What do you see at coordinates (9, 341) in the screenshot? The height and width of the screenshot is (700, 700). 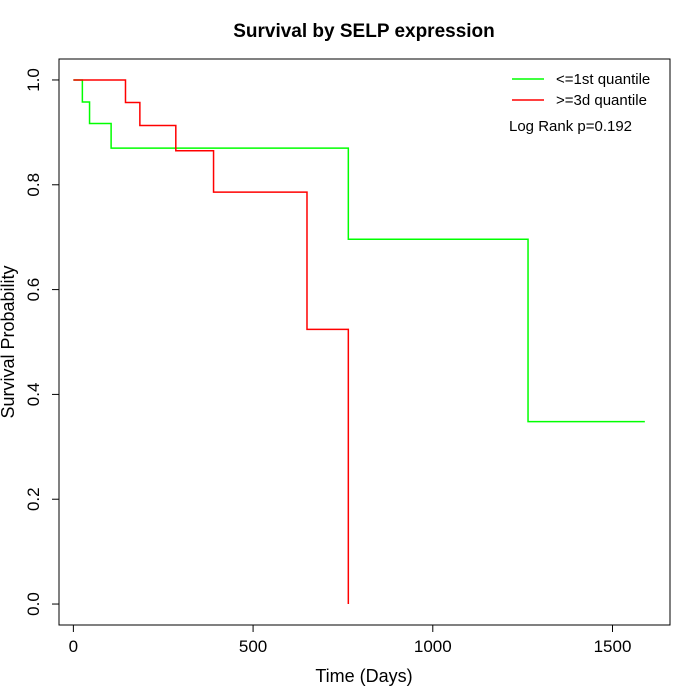 I see `y-axis-label: Survival Probability` at bounding box center [9, 341].